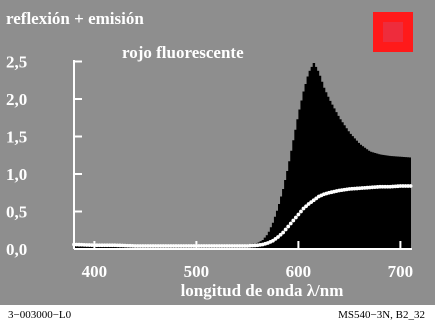 Image resolution: width=435 pixels, height=332 pixels. What do you see at coordinates (75, 18) in the screenshot?
I see `chart-title: reflexión + emisión` at bounding box center [75, 18].